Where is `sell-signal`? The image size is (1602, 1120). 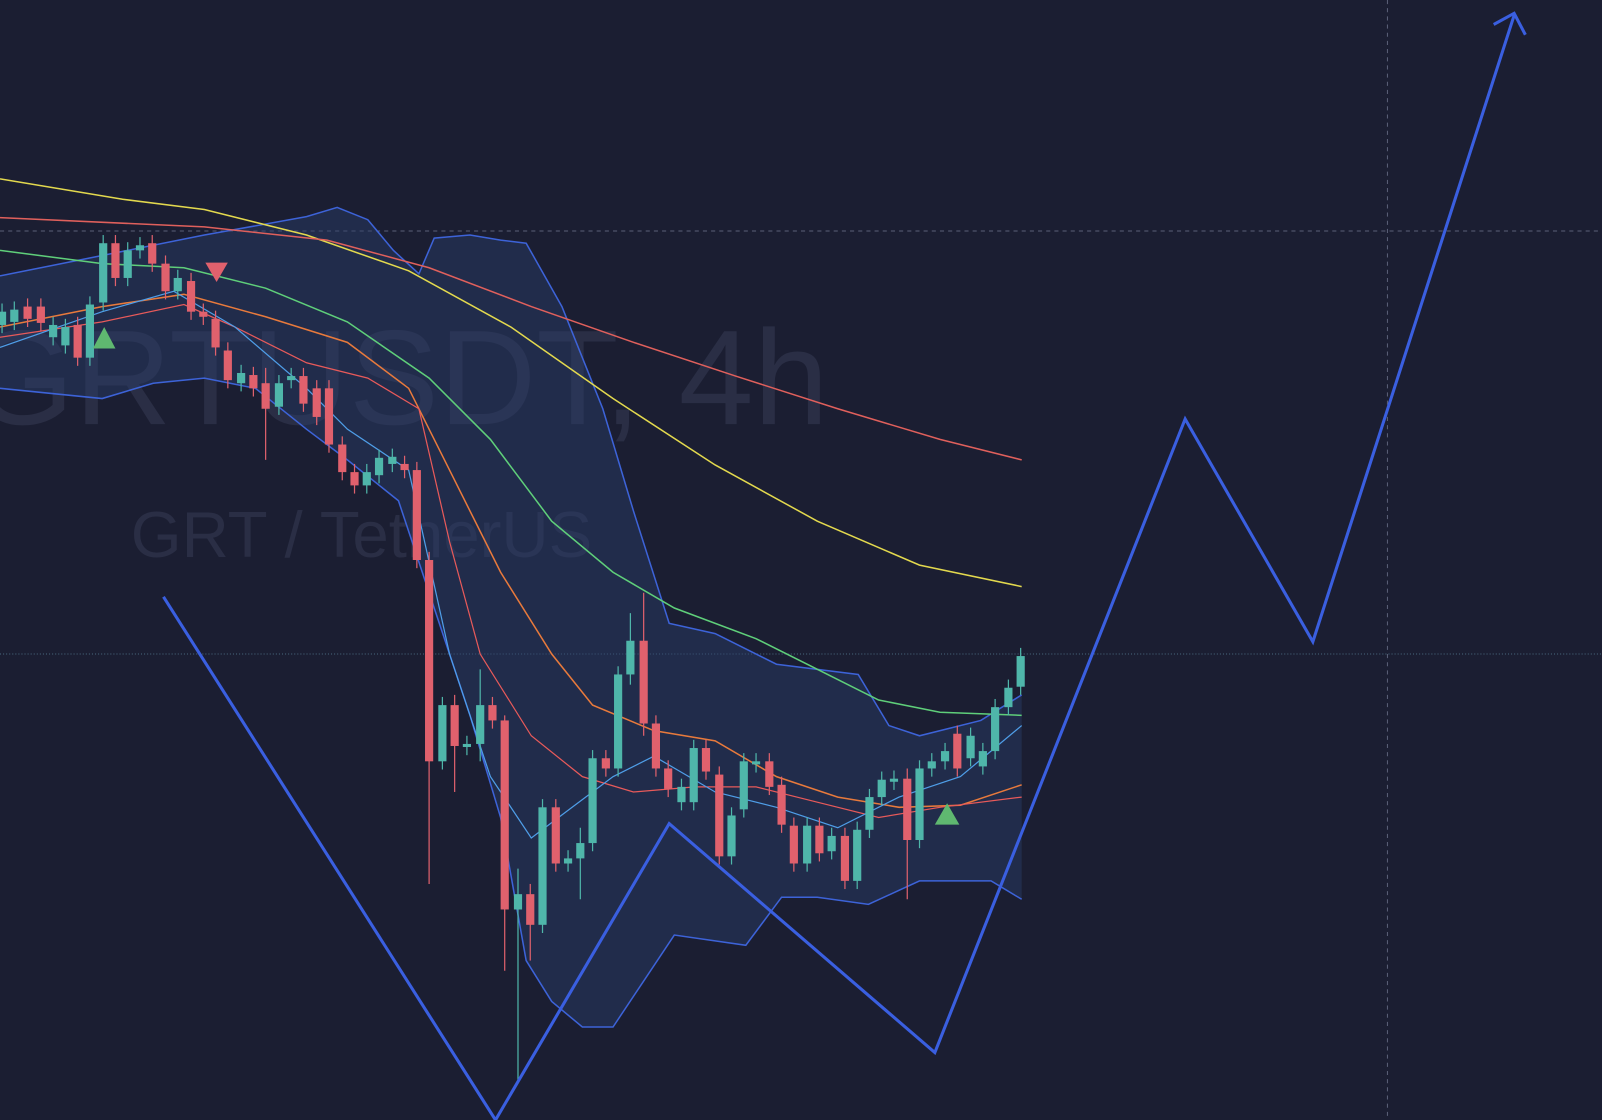
sell-signal is located at coordinates (216, 272).